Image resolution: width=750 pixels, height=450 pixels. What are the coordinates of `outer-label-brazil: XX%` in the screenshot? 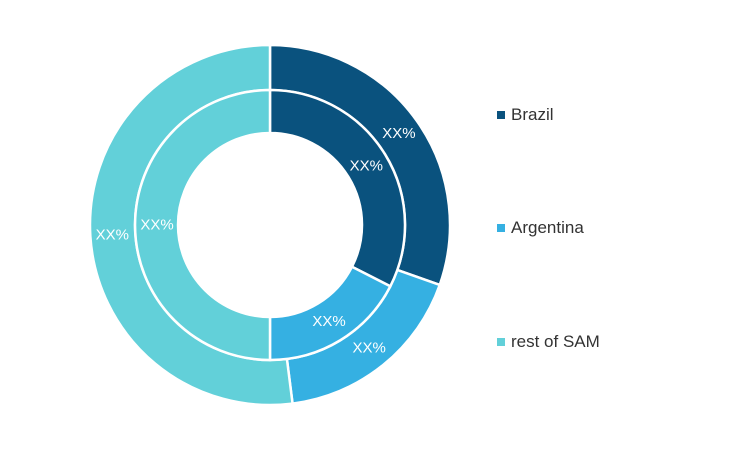 It's located at (398, 133).